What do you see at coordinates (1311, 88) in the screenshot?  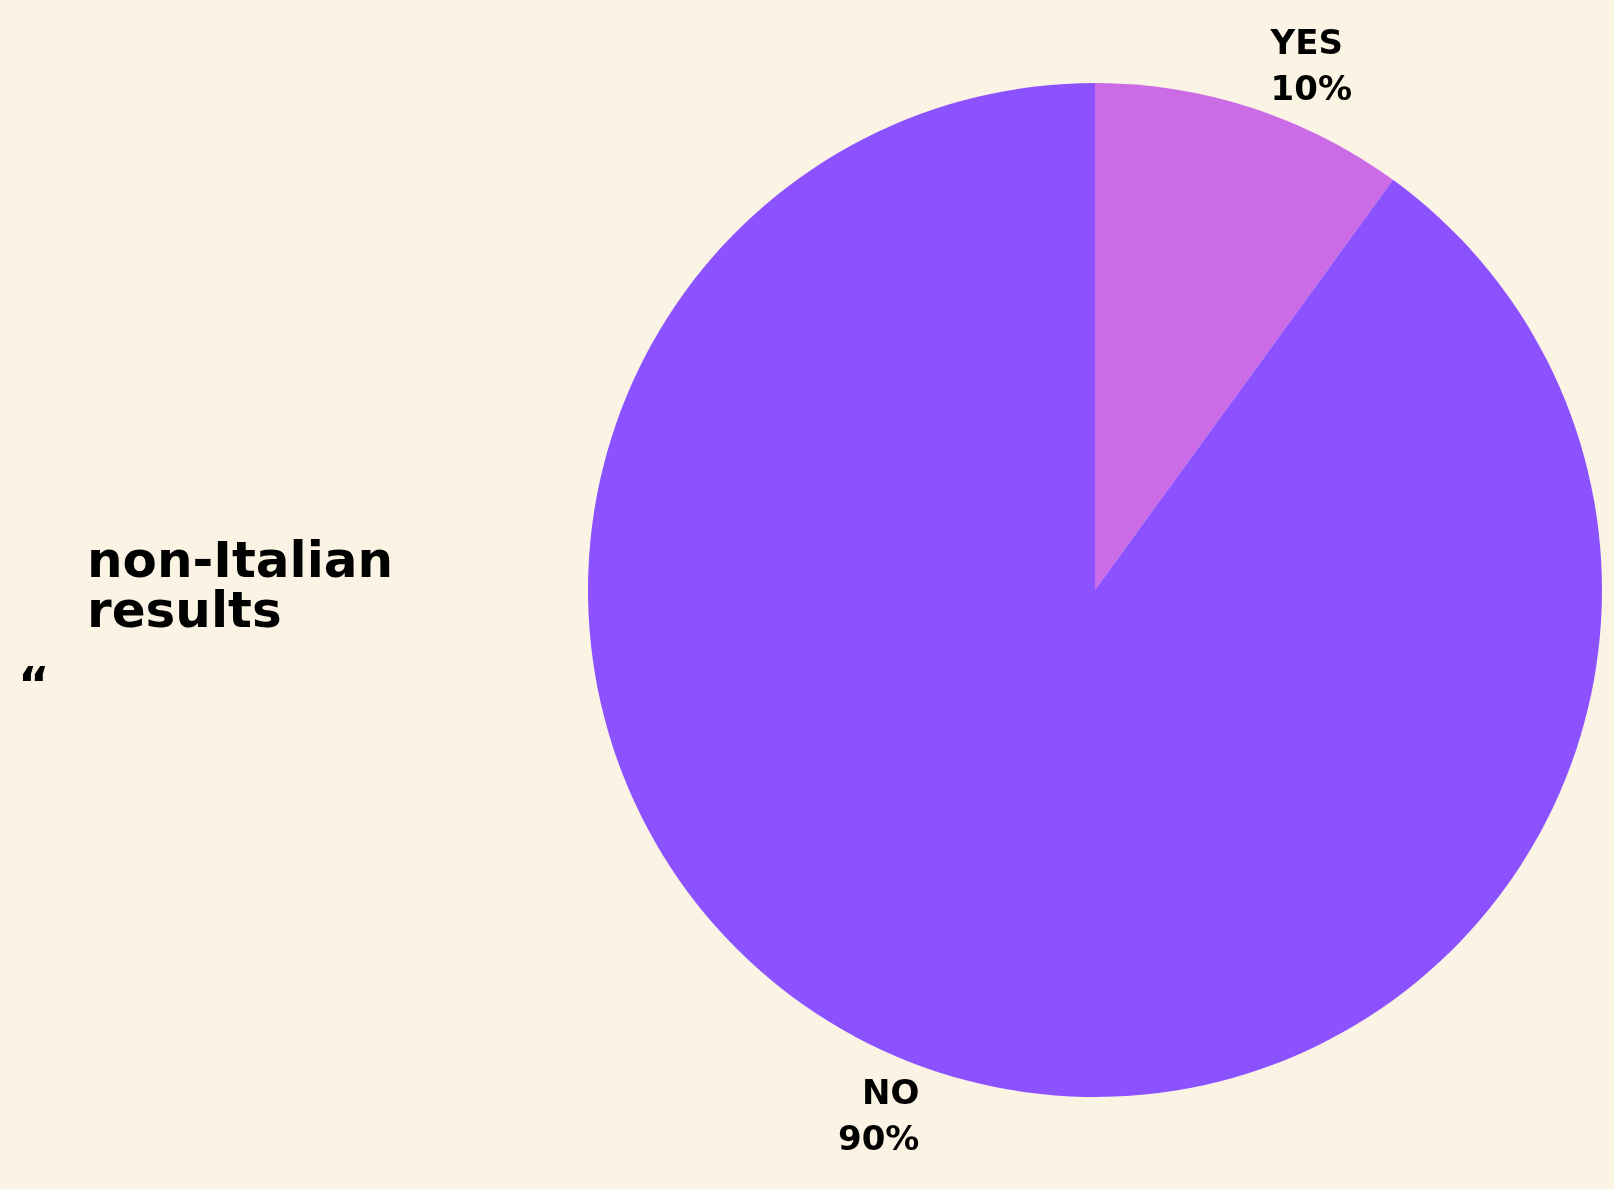 I see `data-label: 10%` at bounding box center [1311, 88].